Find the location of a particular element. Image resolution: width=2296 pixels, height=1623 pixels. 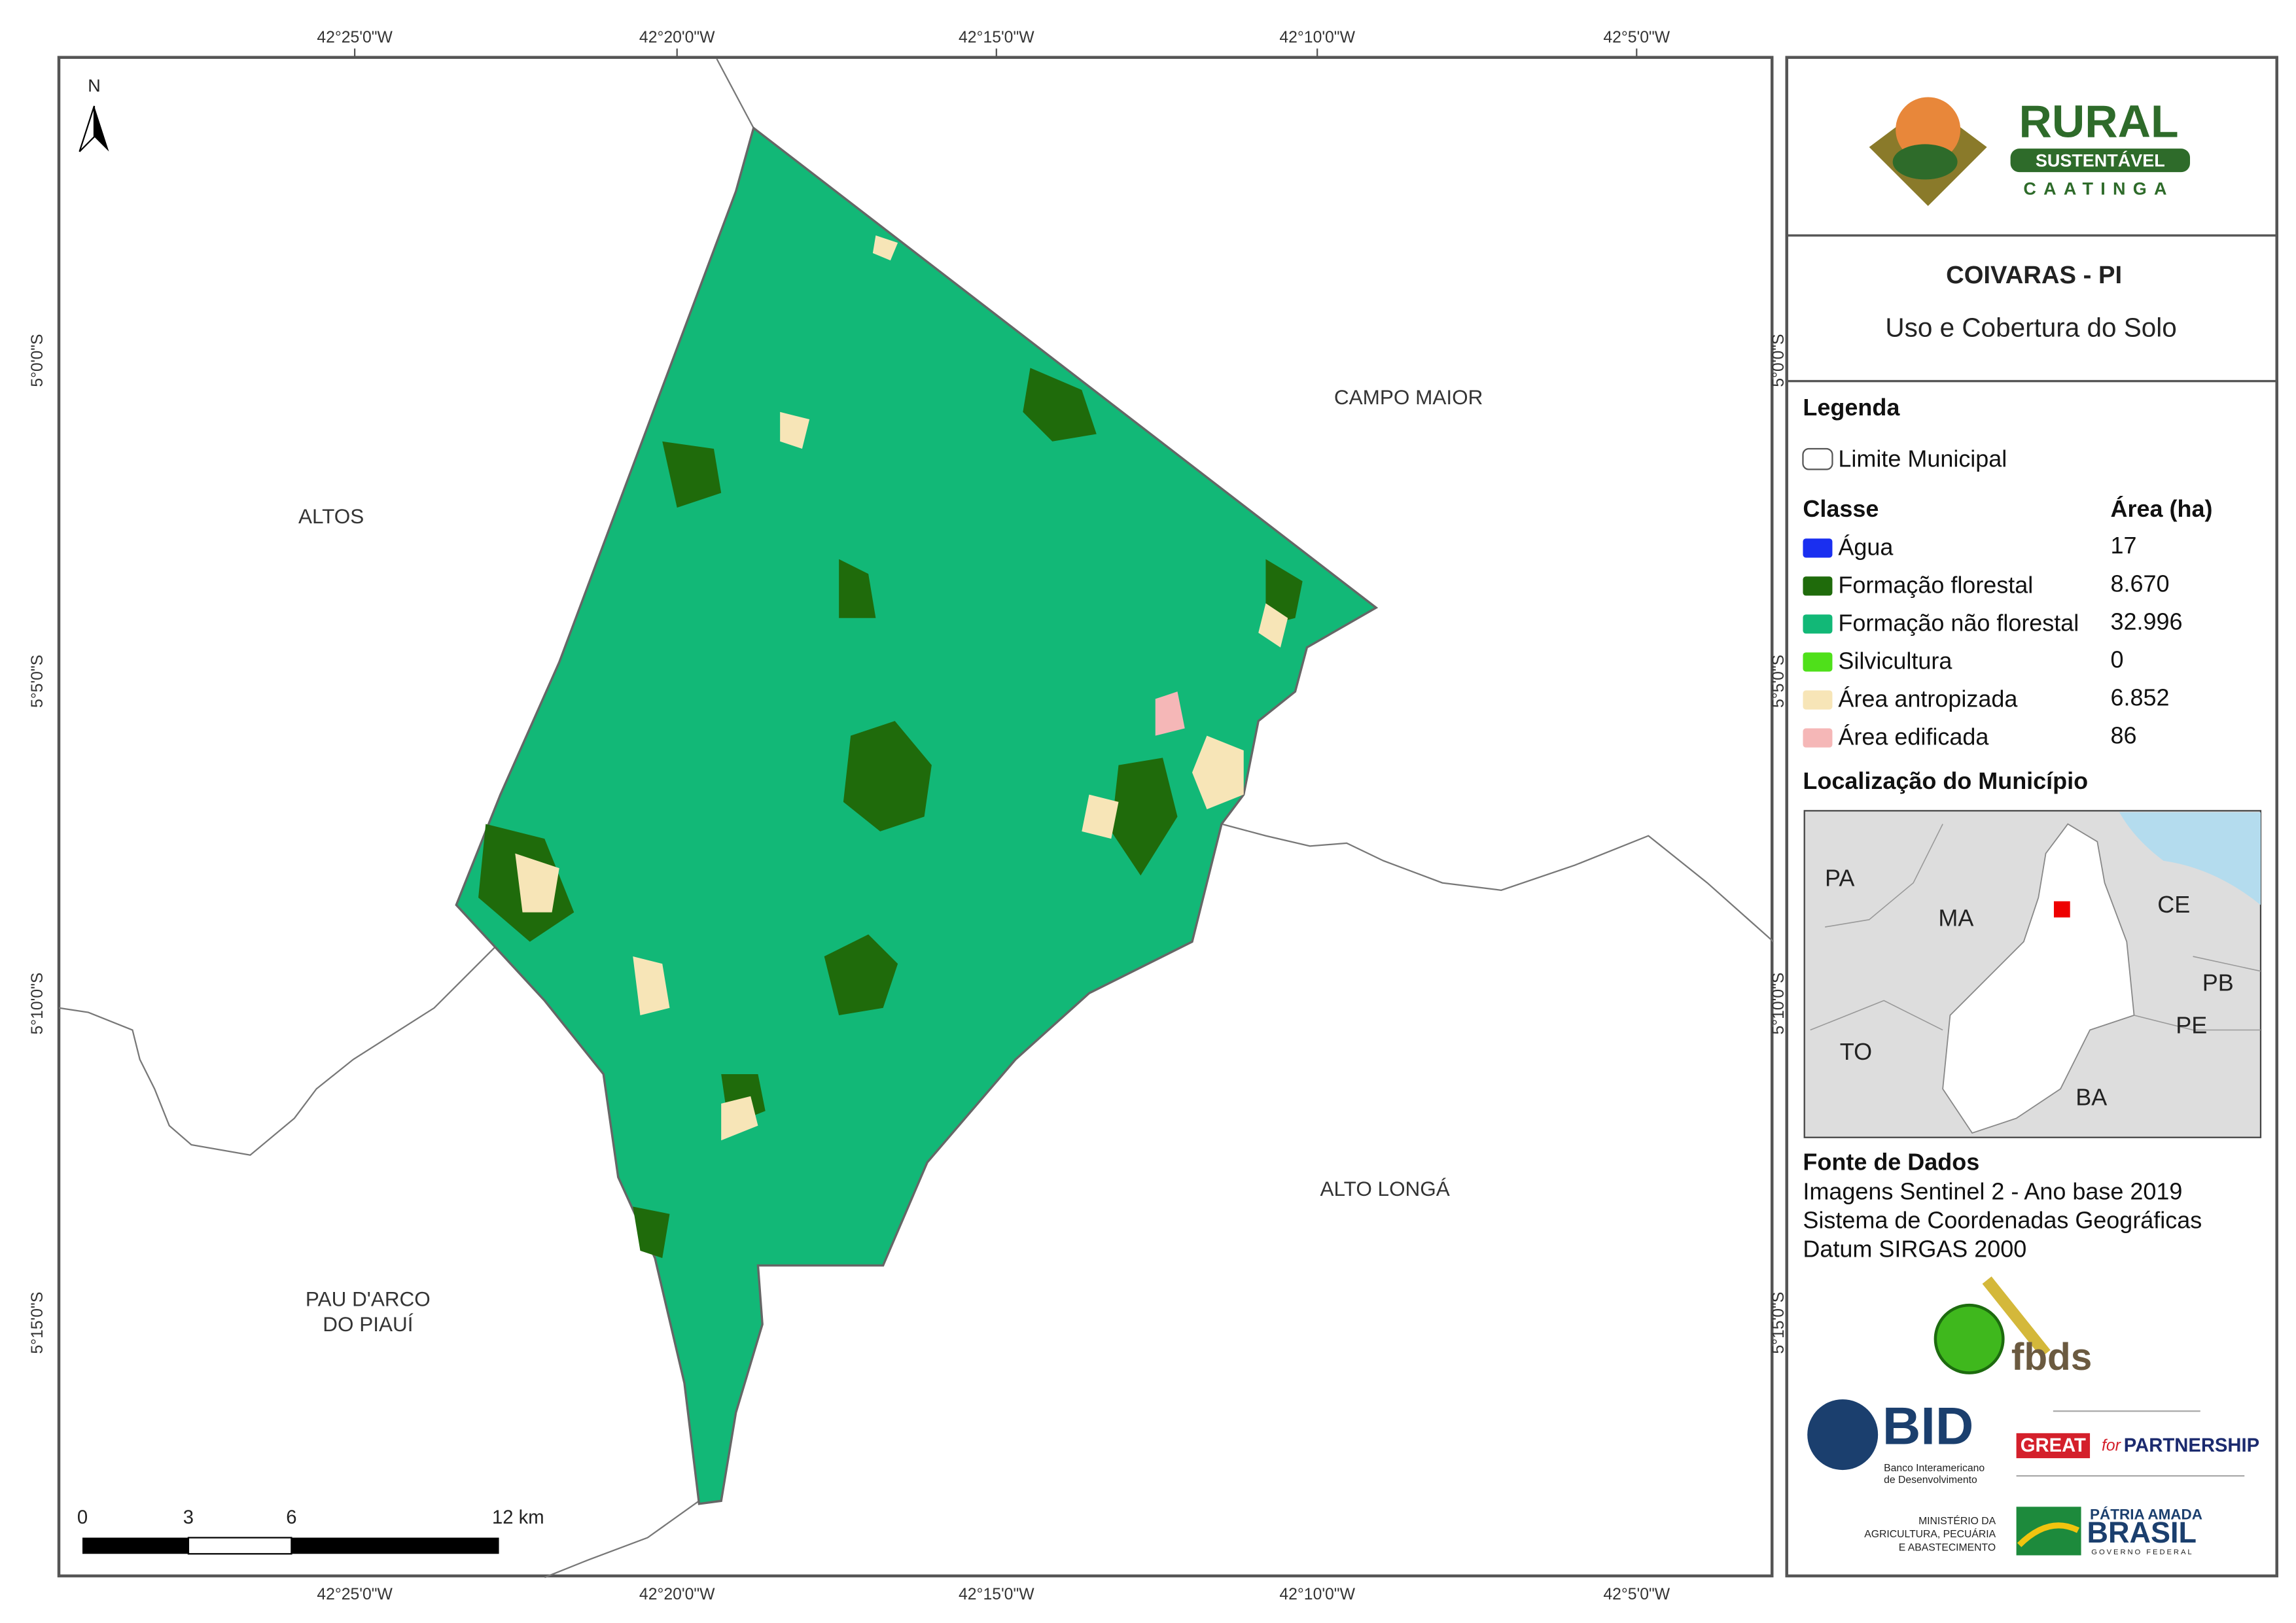

bid-sub: Banco Interamericano is located at coordinates (1934, 1468).